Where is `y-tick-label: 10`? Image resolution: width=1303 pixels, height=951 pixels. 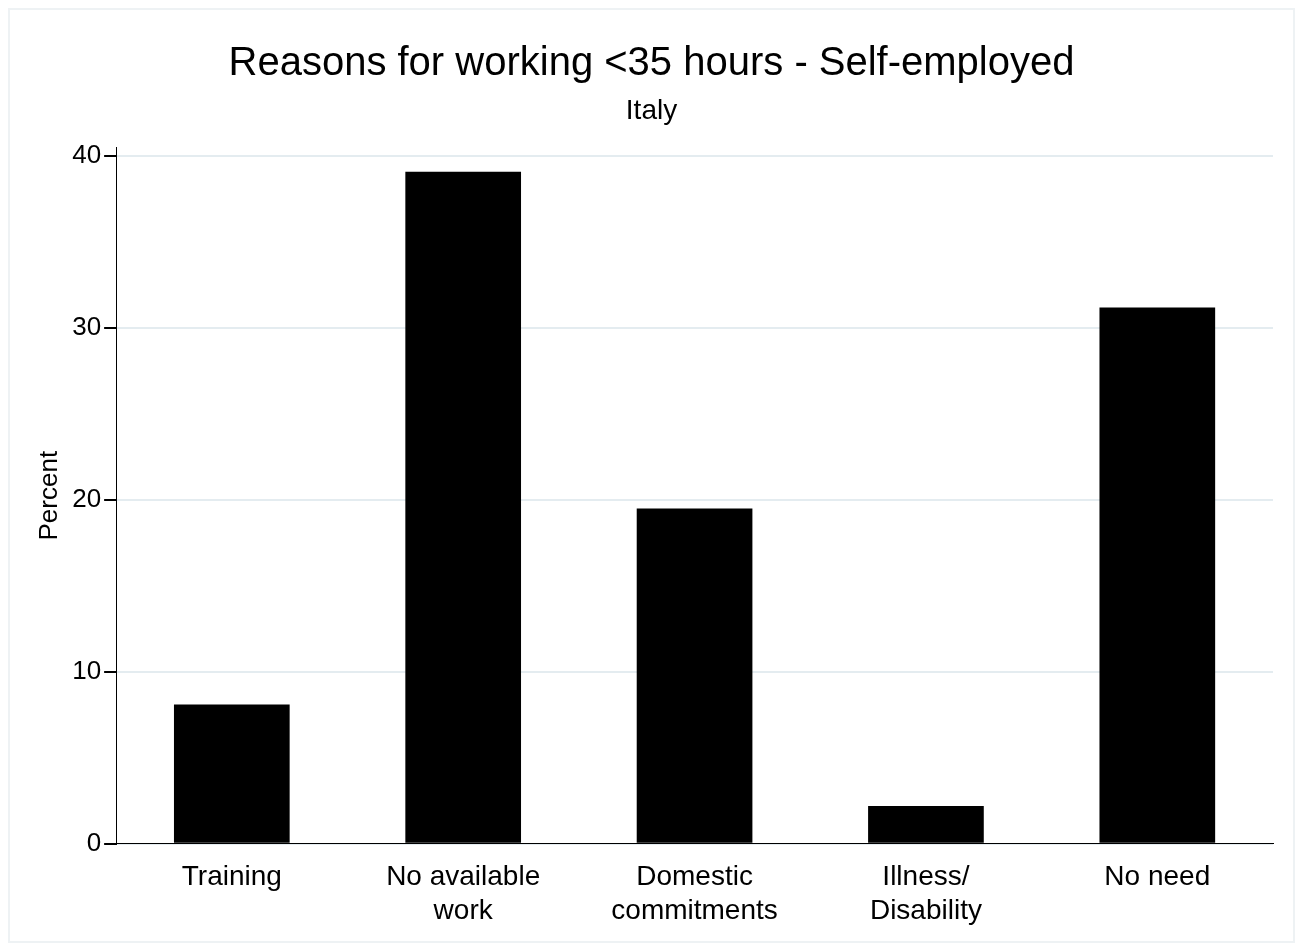
y-tick-label: 10 is located at coordinates (87, 670).